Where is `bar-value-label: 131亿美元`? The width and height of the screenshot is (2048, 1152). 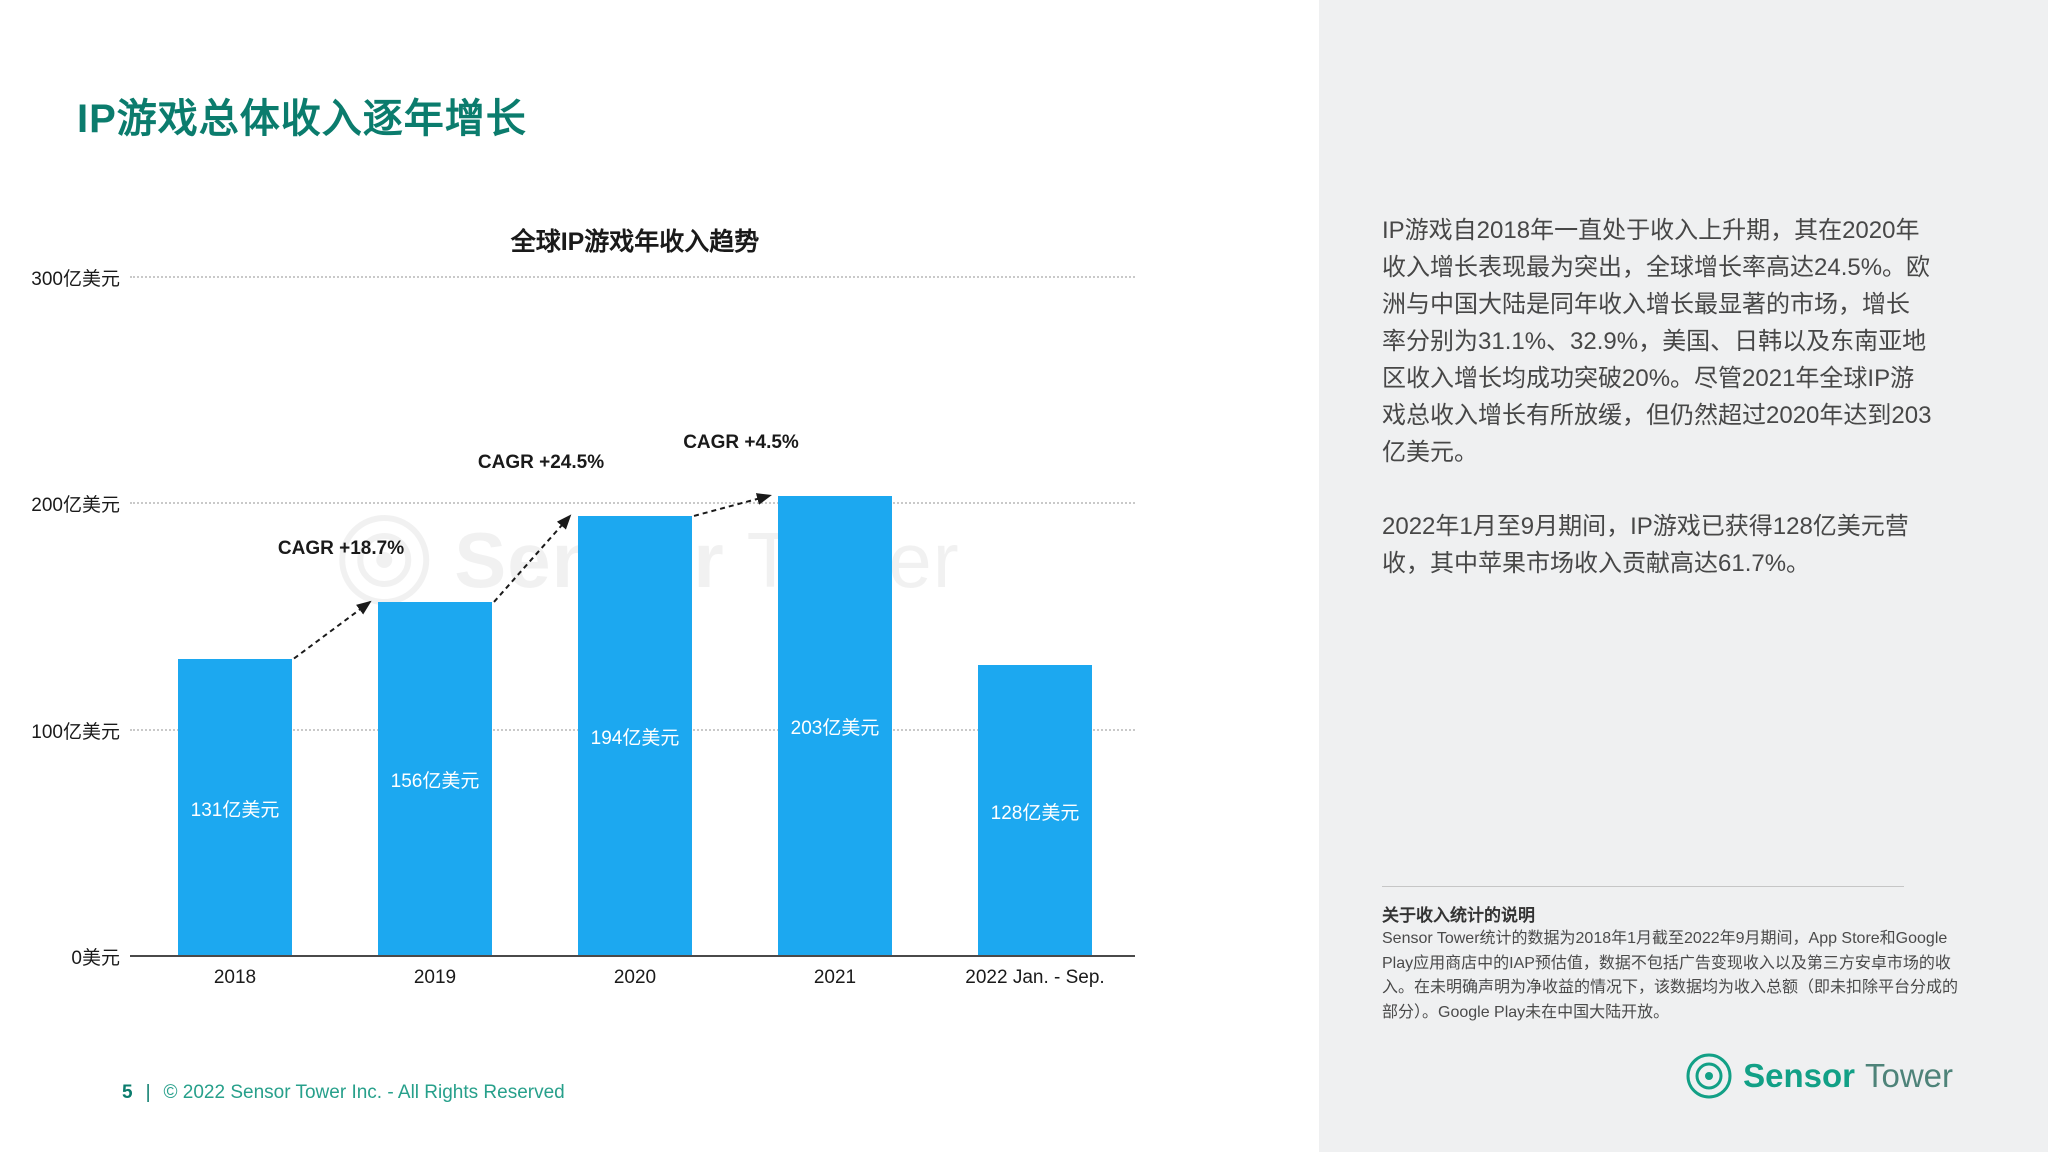 bar-value-label: 131亿美元 is located at coordinates (235, 810).